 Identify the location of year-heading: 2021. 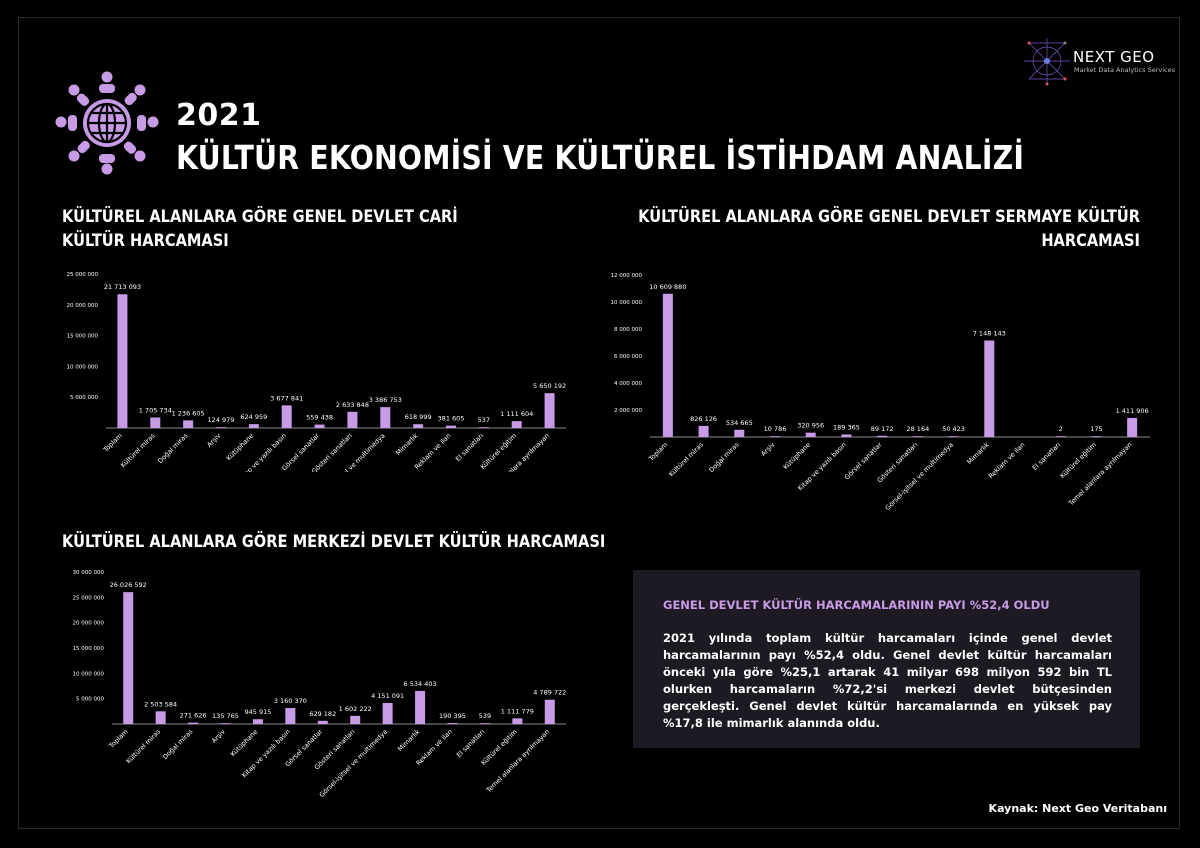
(219, 115).